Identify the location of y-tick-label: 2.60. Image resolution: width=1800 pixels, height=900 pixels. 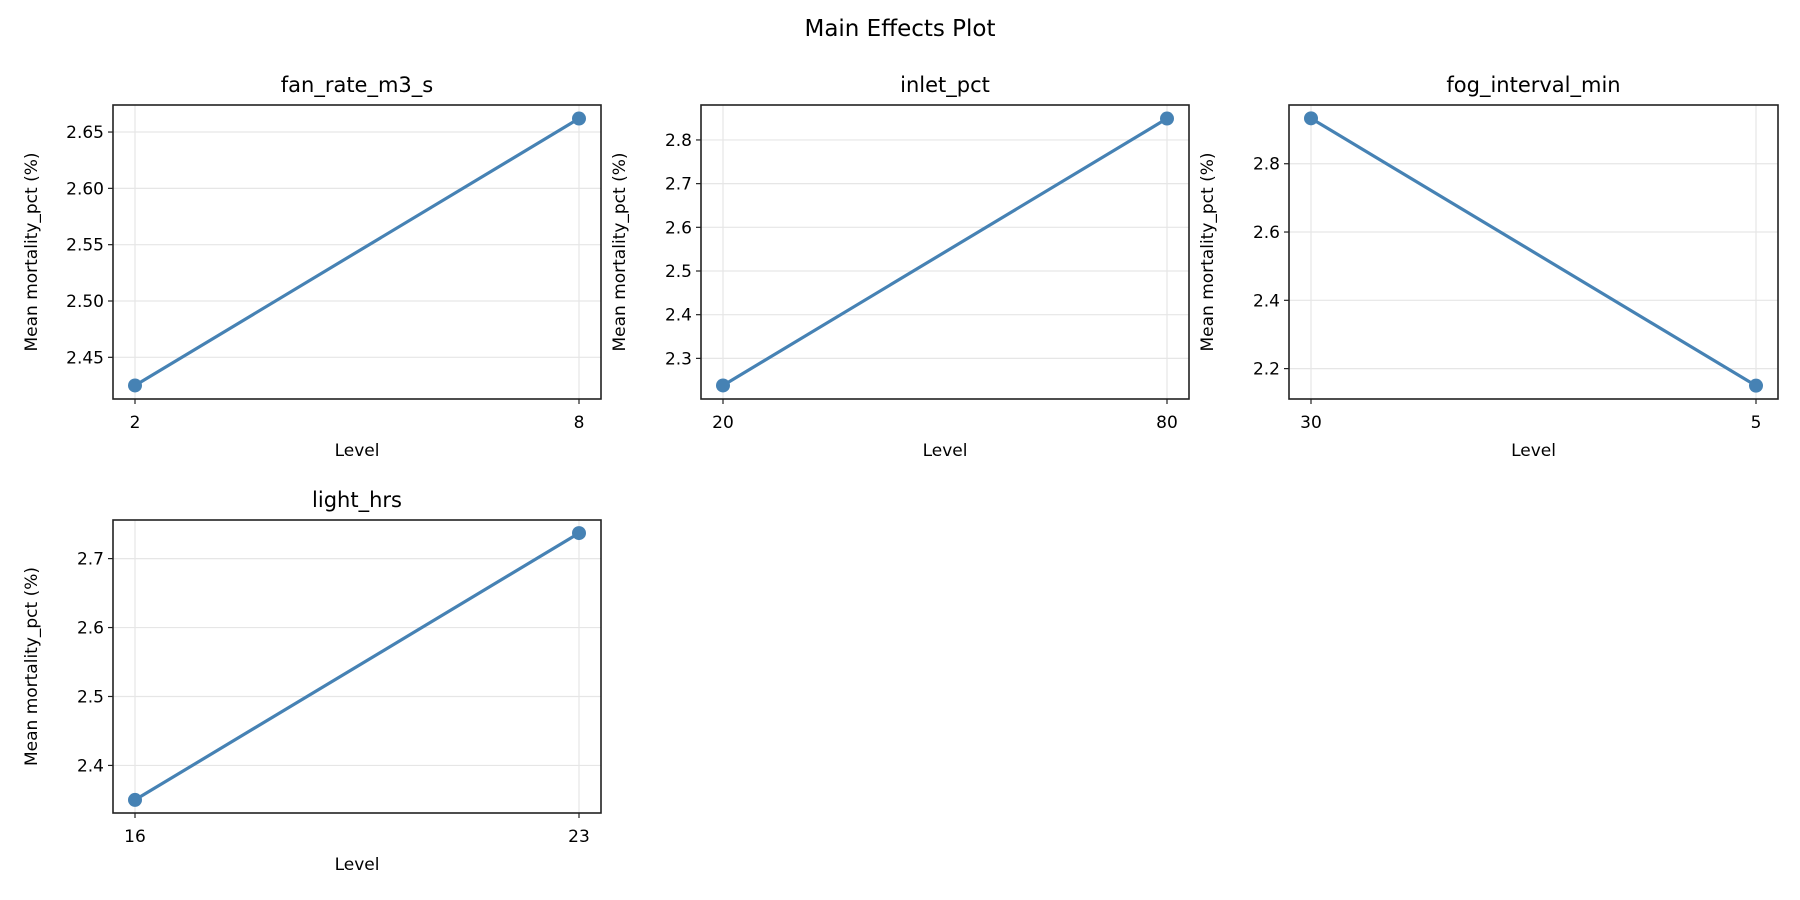
(85, 189).